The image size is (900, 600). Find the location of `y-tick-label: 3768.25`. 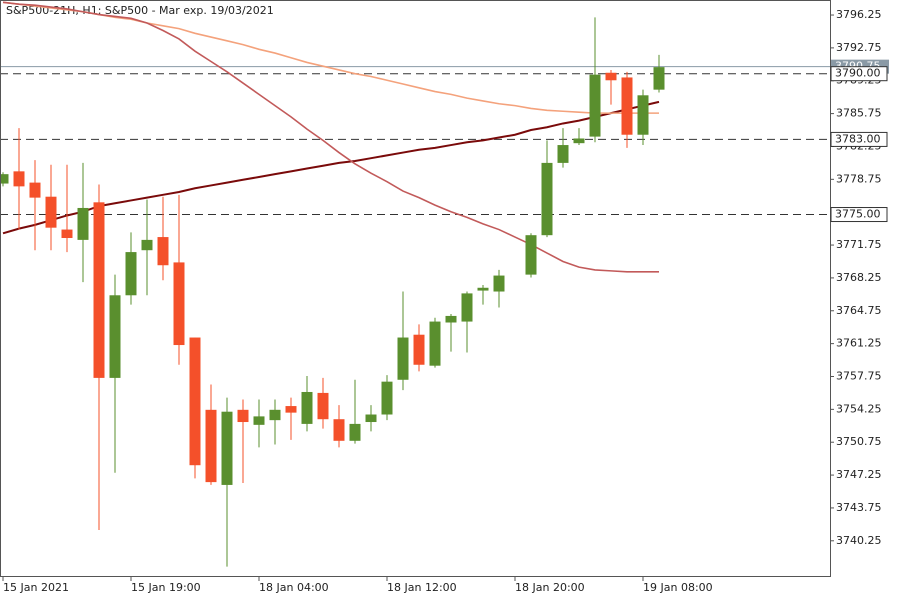

y-tick-label: 3768.25 is located at coordinates (859, 277).